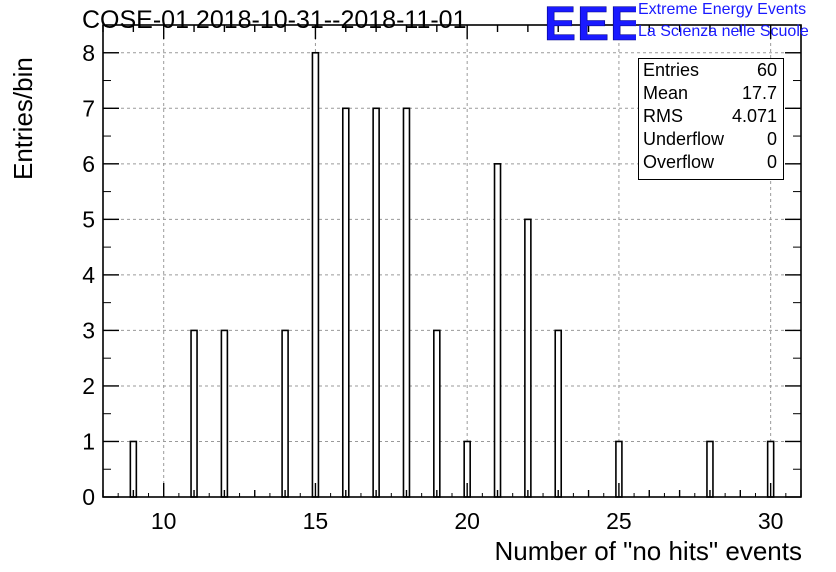 The width and height of the screenshot is (836, 572). What do you see at coordinates (467, 521) in the screenshot?
I see `x-tick-label: 20` at bounding box center [467, 521].